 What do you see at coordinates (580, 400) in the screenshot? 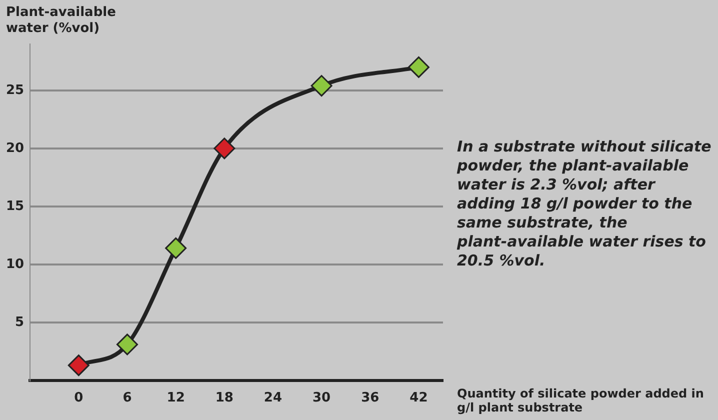
I see `x-axis-title: Quantity of silicate powder added in g/l plant substrate` at bounding box center [580, 400].